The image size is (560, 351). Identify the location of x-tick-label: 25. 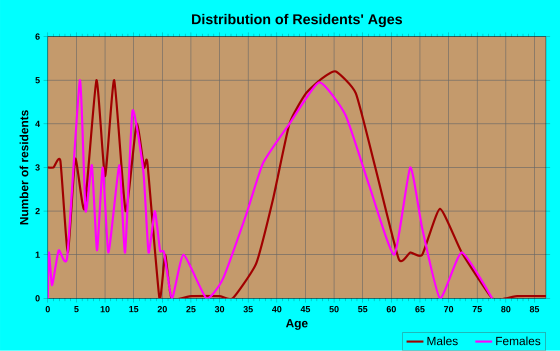
(191, 309).